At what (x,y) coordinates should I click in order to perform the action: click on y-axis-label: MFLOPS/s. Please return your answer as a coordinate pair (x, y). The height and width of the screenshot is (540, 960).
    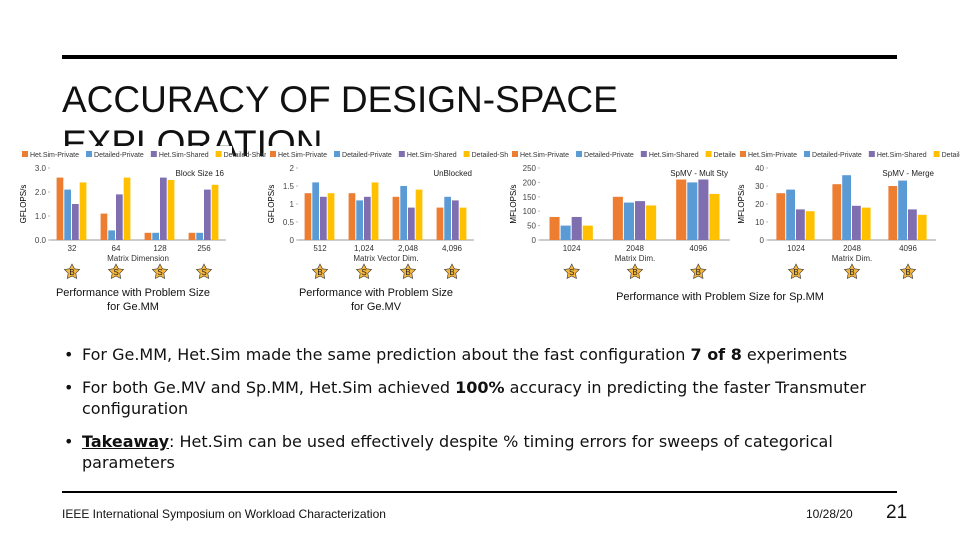
    Looking at the image, I should click on (741, 203).